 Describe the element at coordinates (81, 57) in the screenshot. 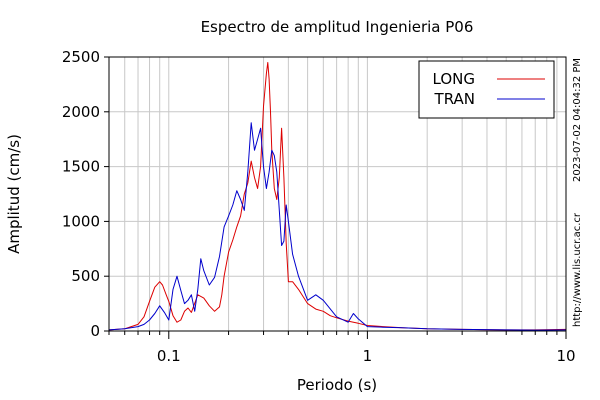

I see `y-tick-label: 2500` at that location.